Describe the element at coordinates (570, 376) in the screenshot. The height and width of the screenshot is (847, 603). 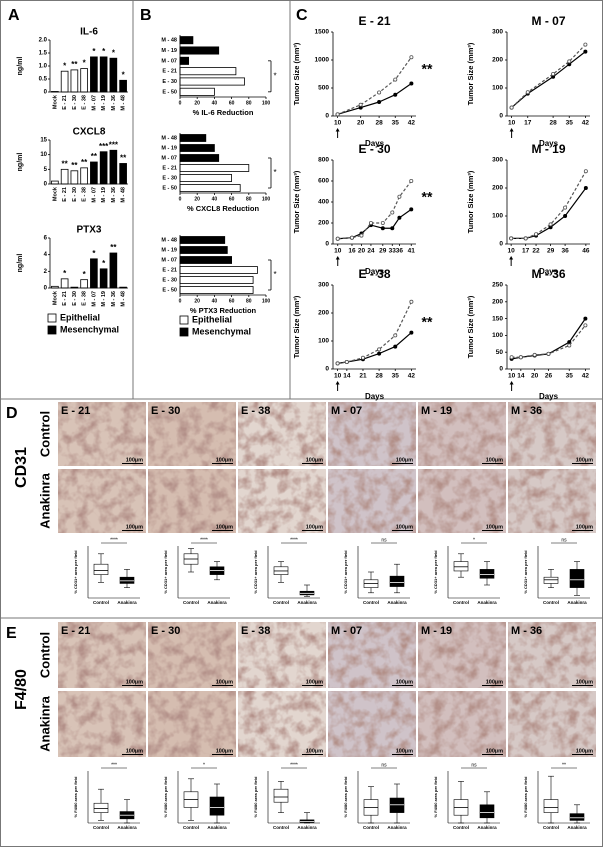
I see `x-tick-label: 35` at that location.